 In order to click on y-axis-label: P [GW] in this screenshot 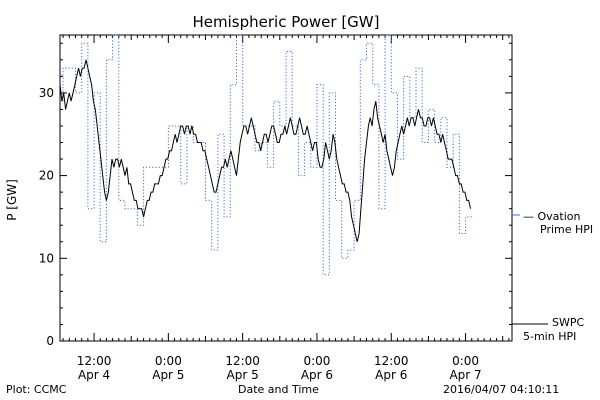, I will do `click(12, 200)`.